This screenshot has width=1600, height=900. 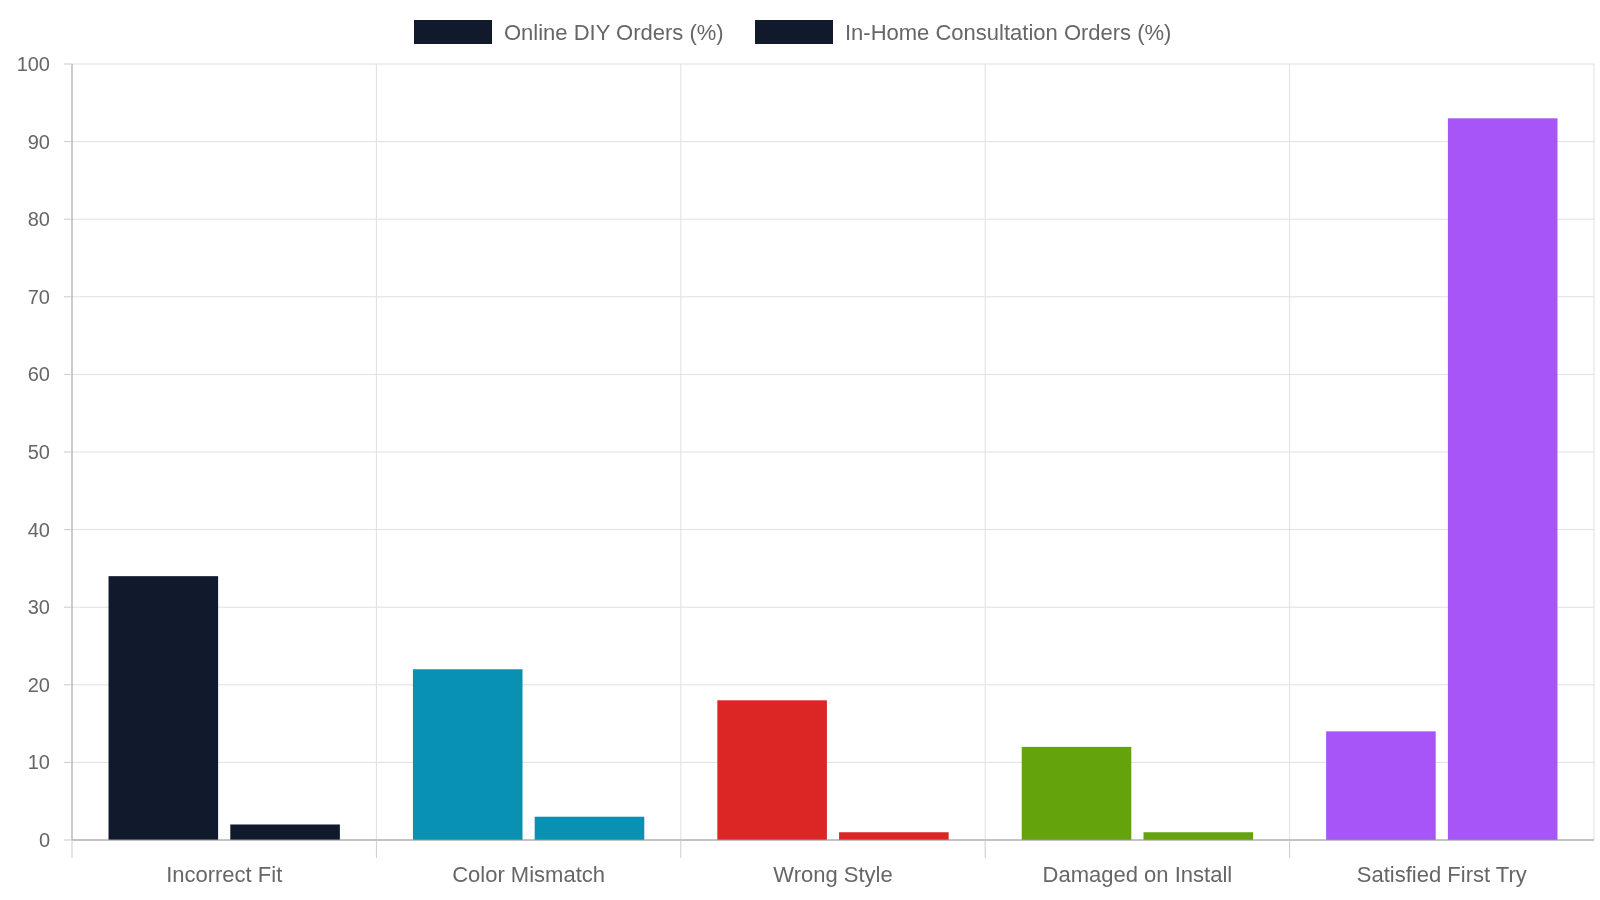 I want to click on y-tick-label: 40, so click(x=38, y=529).